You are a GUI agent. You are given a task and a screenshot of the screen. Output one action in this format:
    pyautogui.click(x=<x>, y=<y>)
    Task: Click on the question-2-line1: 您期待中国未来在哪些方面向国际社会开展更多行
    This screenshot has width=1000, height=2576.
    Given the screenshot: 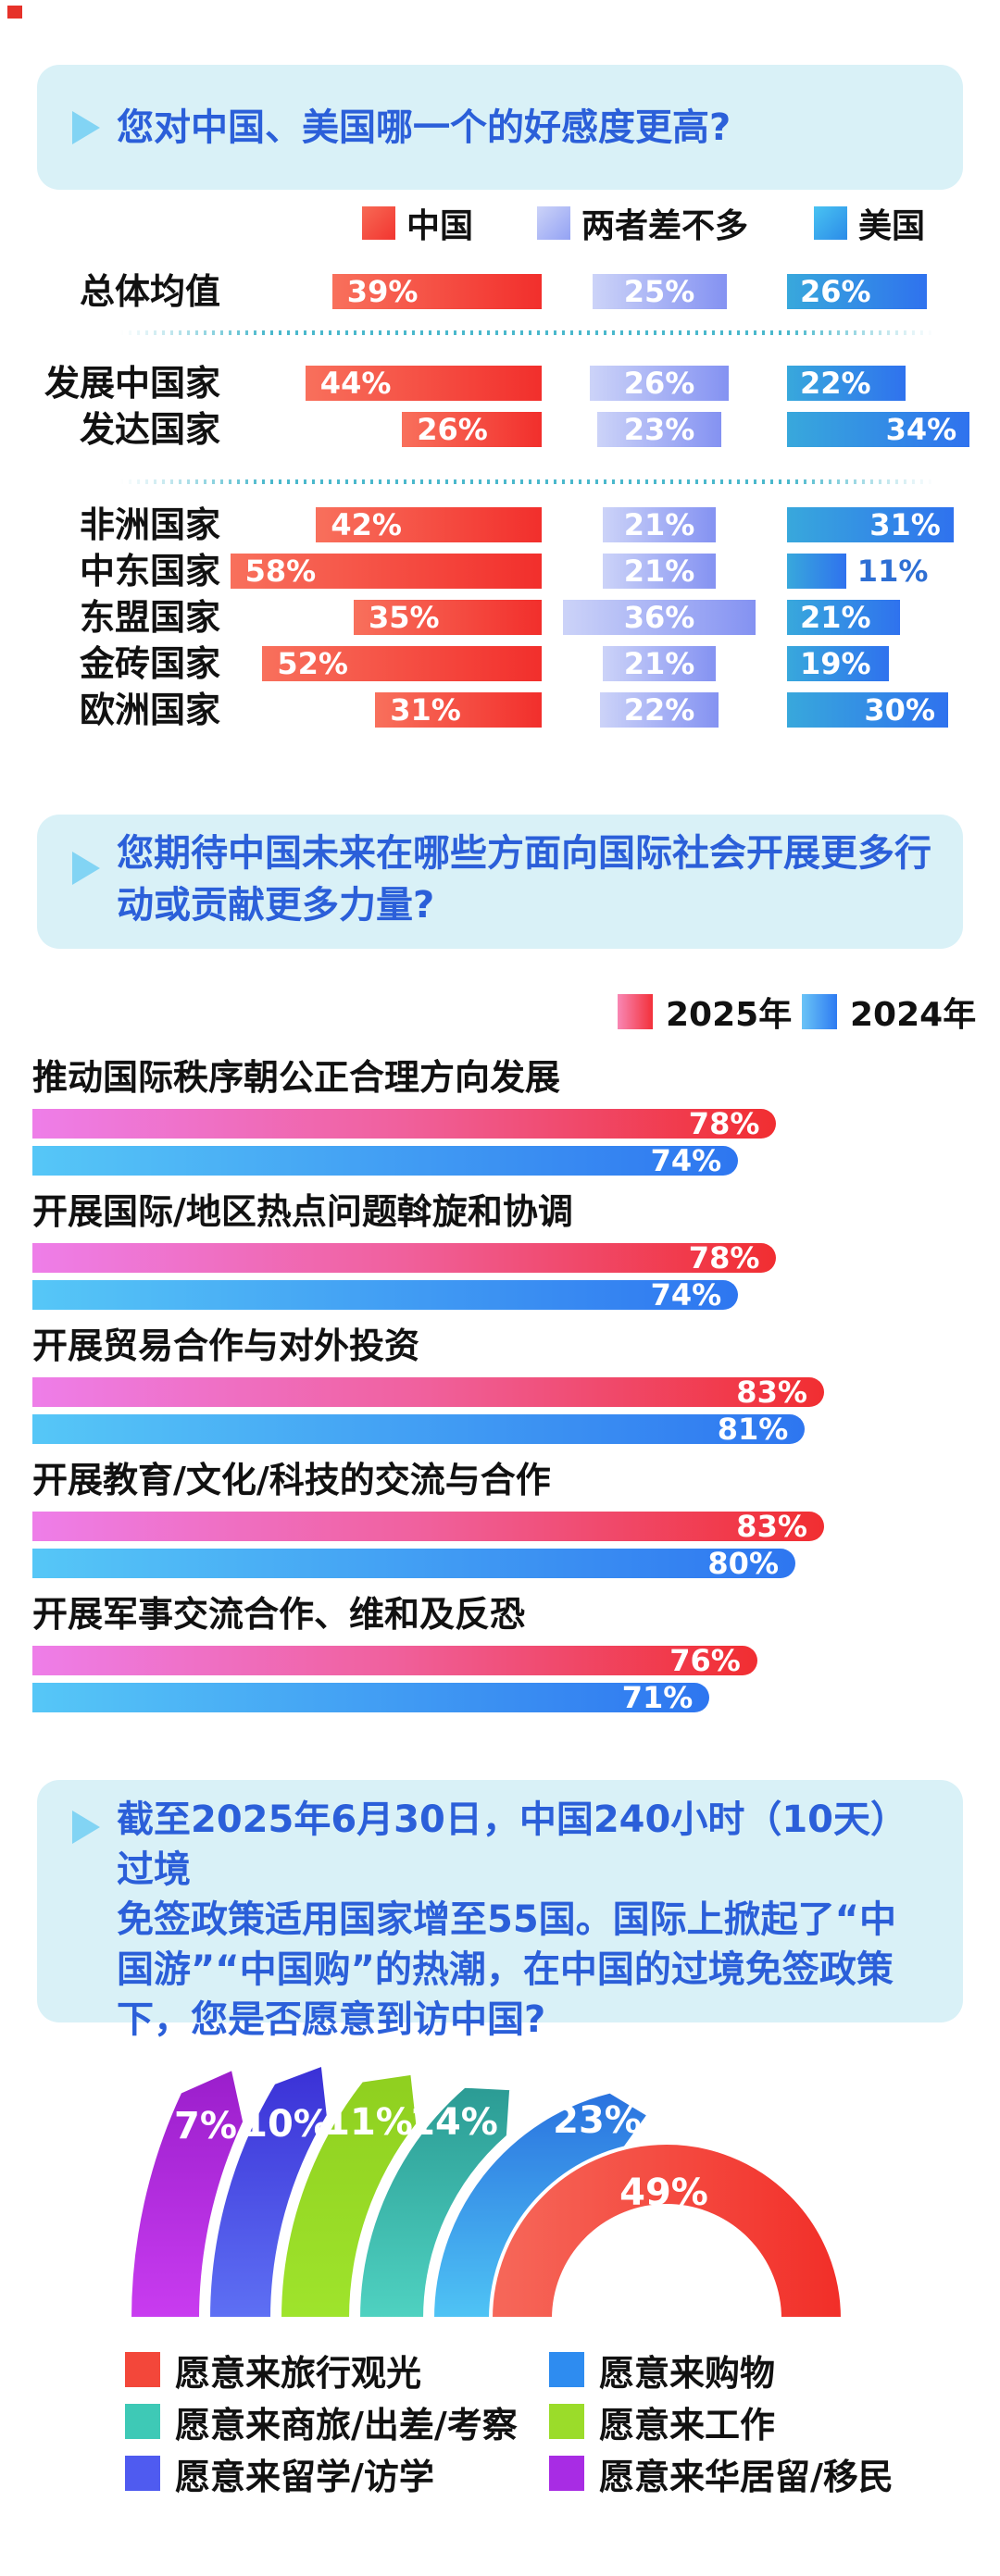 What is the action you would take?
    pyautogui.click(x=524, y=853)
    